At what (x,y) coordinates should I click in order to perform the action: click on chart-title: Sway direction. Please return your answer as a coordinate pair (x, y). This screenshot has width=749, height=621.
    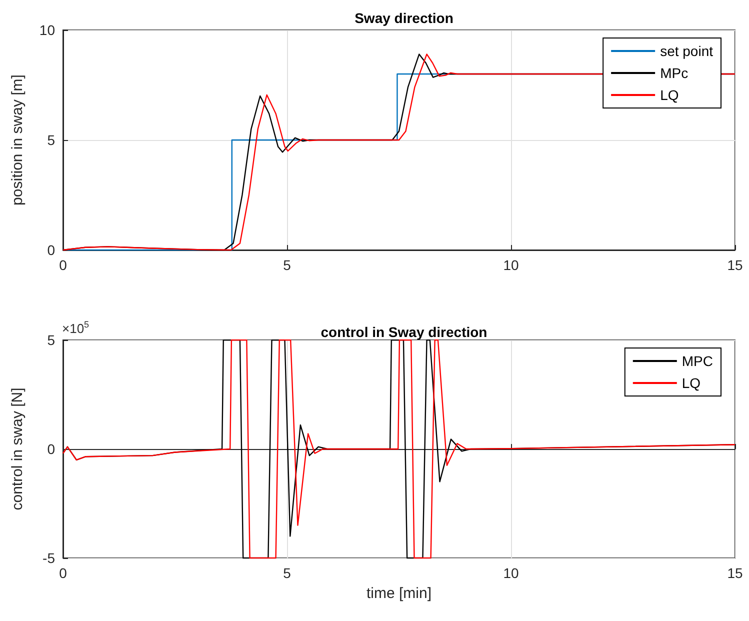
    Looking at the image, I should click on (404, 18).